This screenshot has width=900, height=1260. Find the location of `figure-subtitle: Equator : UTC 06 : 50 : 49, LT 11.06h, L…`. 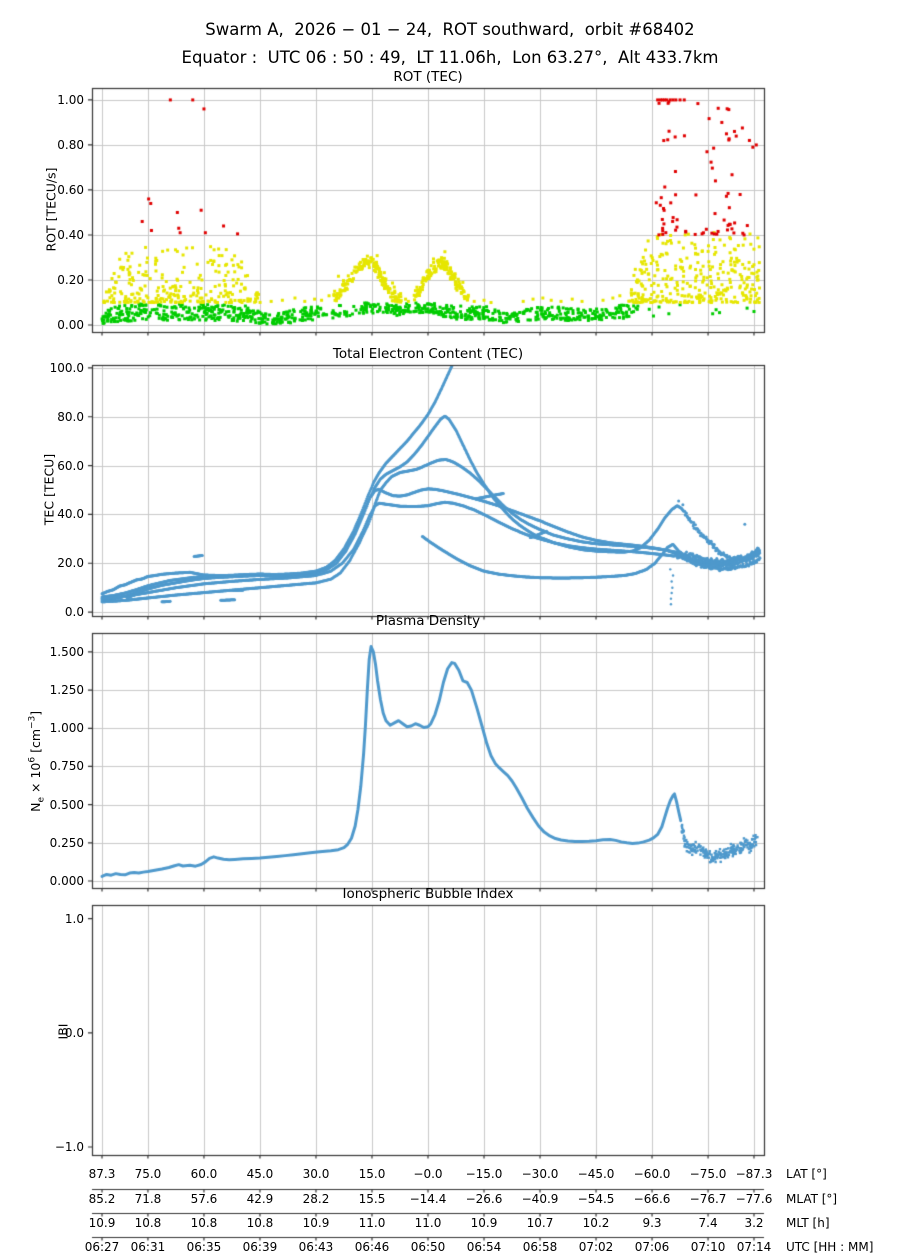

figure-subtitle: Equator : UTC 06 : 50 : 49, LT 11.06h, L… is located at coordinates (450, 57).